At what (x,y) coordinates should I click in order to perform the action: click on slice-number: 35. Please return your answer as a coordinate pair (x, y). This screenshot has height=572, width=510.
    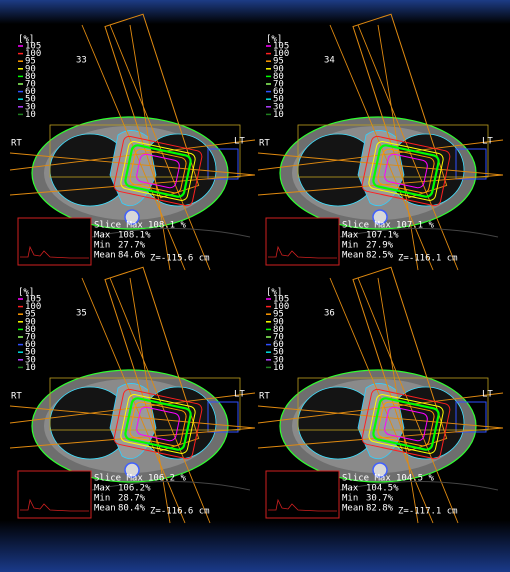
    Looking at the image, I should click on (81, 314).